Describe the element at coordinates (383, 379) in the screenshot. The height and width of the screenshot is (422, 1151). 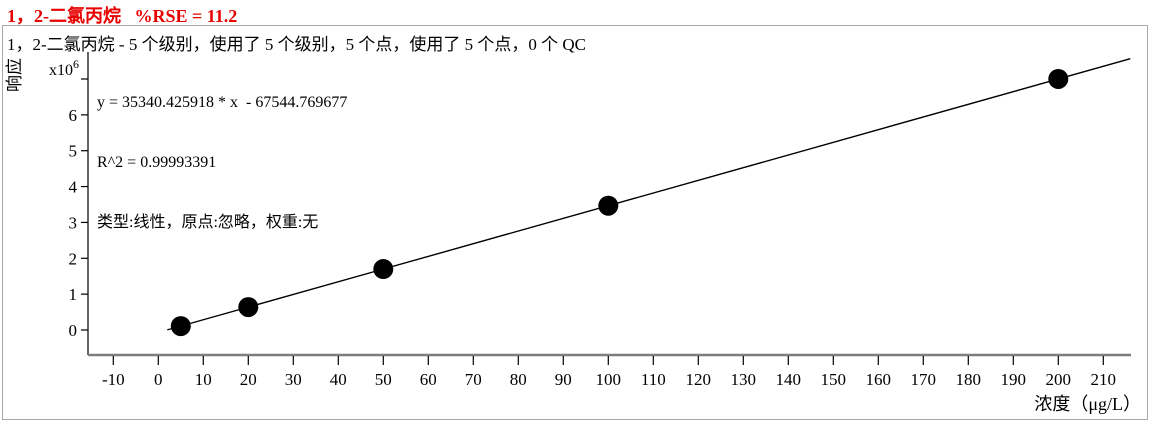
I see `x-tick-label: 50` at that location.